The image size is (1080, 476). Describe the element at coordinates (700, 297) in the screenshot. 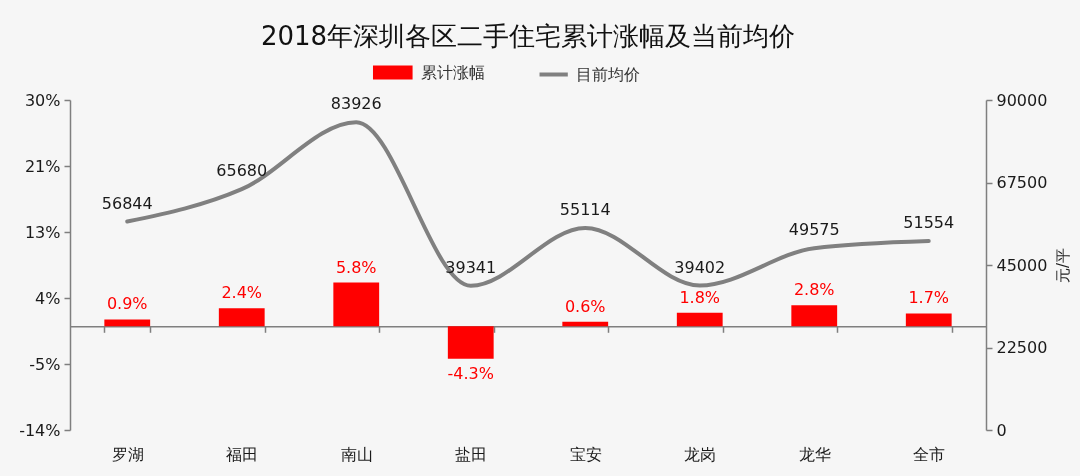

I see `data-label: 1.8%` at that location.